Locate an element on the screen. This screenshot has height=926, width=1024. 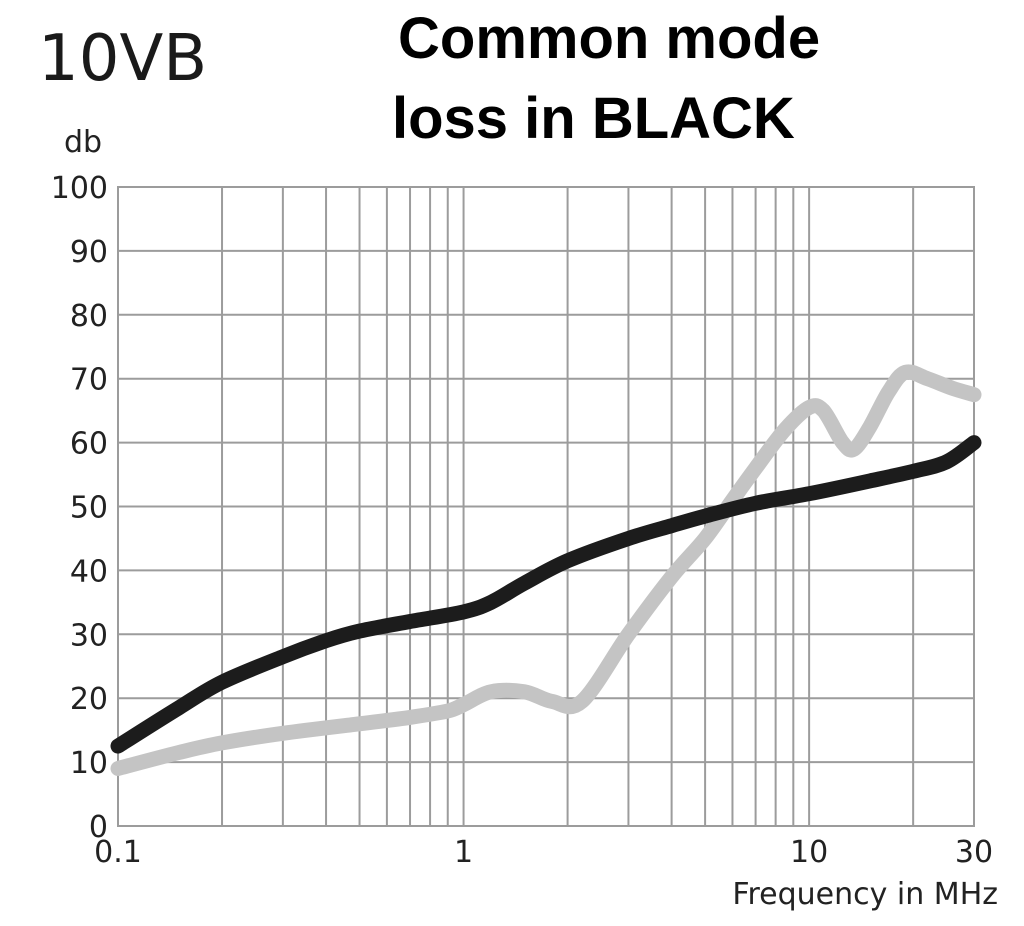
y-tick-label: 90 is located at coordinates (89, 252).